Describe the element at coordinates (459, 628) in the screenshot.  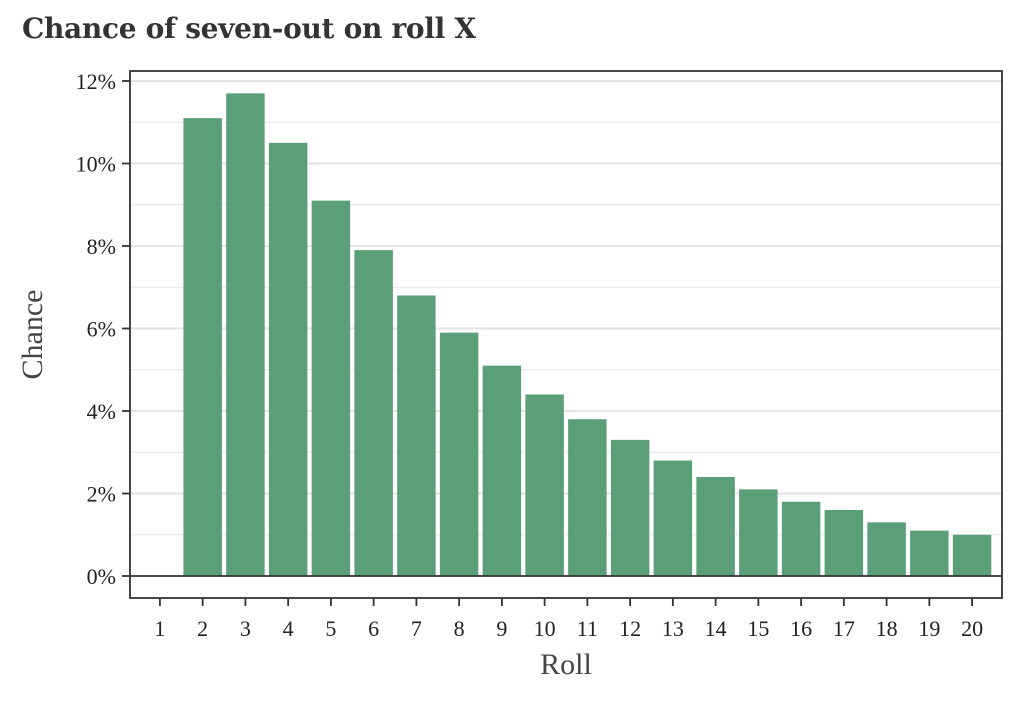
I see `x-tick-label: 8` at that location.